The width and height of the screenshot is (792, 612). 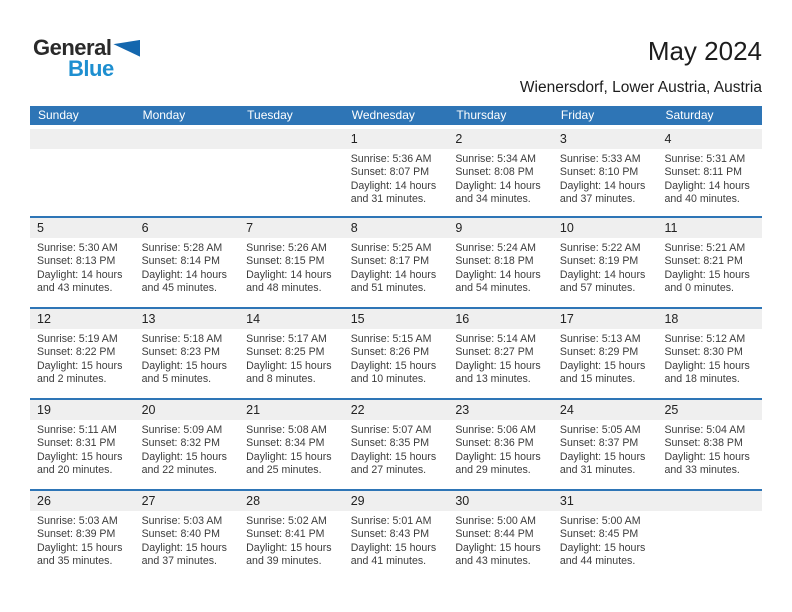 What do you see at coordinates (495, 339) in the screenshot?
I see `sunrise-text: Sunrise: 5:14 AM` at bounding box center [495, 339].